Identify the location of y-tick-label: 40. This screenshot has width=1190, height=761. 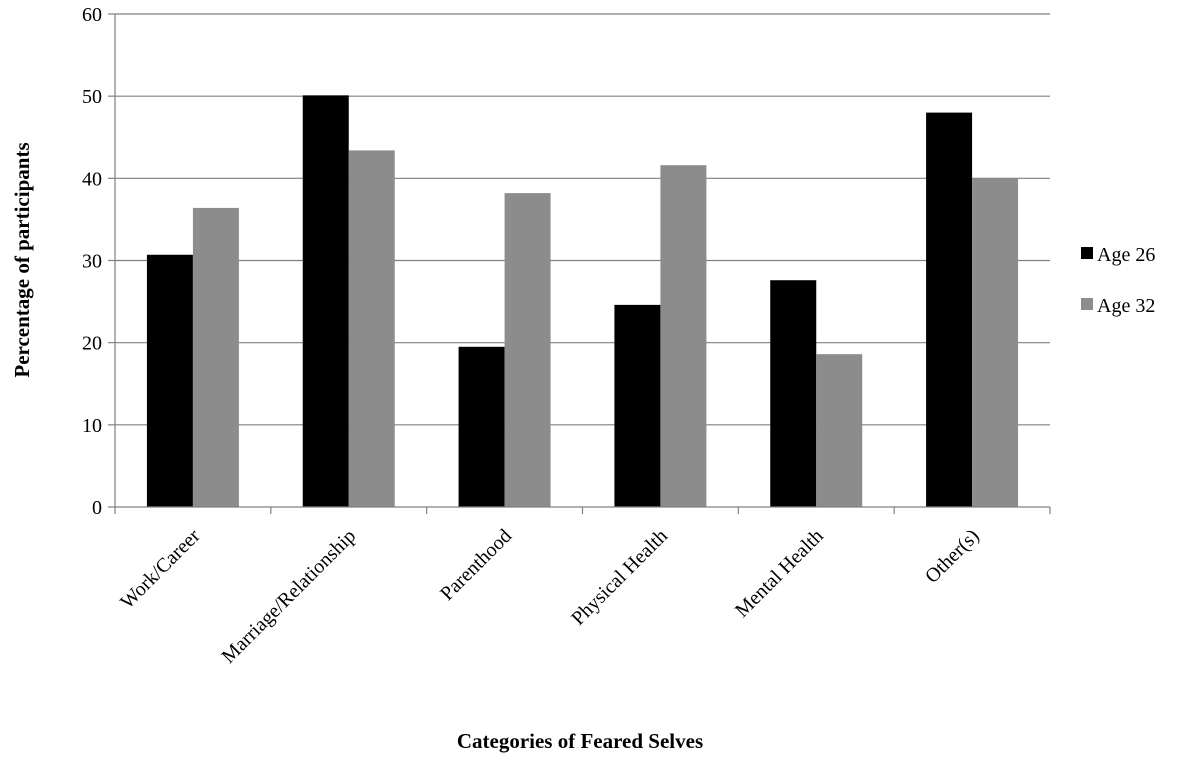
(92, 179).